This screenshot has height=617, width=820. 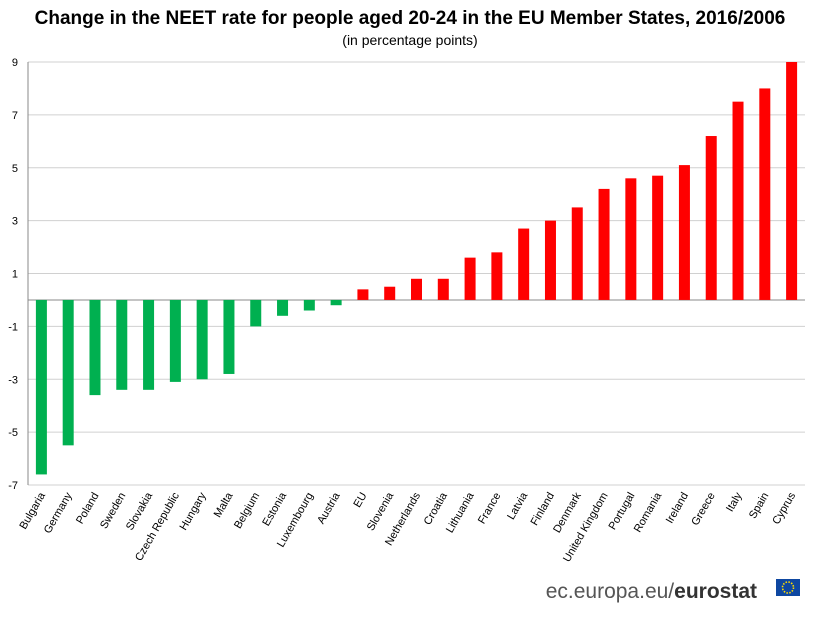 I want to click on chart-subtitle: (in percentage points), so click(x=409, y=40).